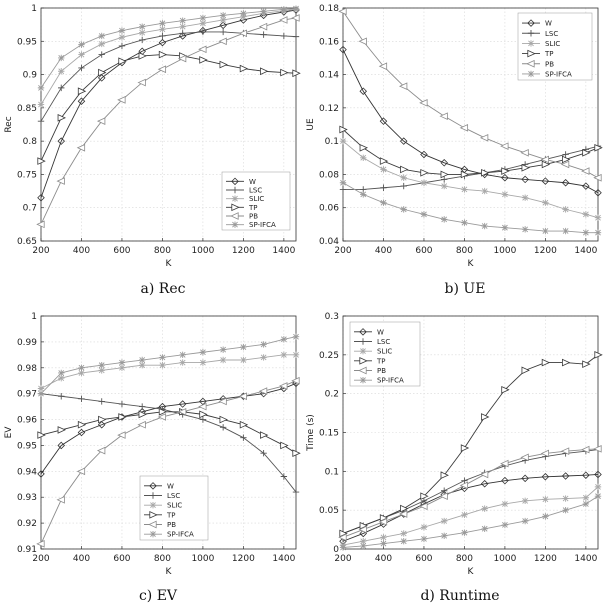 The width and height of the screenshot is (603, 609). Describe the element at coordinates (34, 9) in the screenshot. I see `y-tick-label: 1` at that location.